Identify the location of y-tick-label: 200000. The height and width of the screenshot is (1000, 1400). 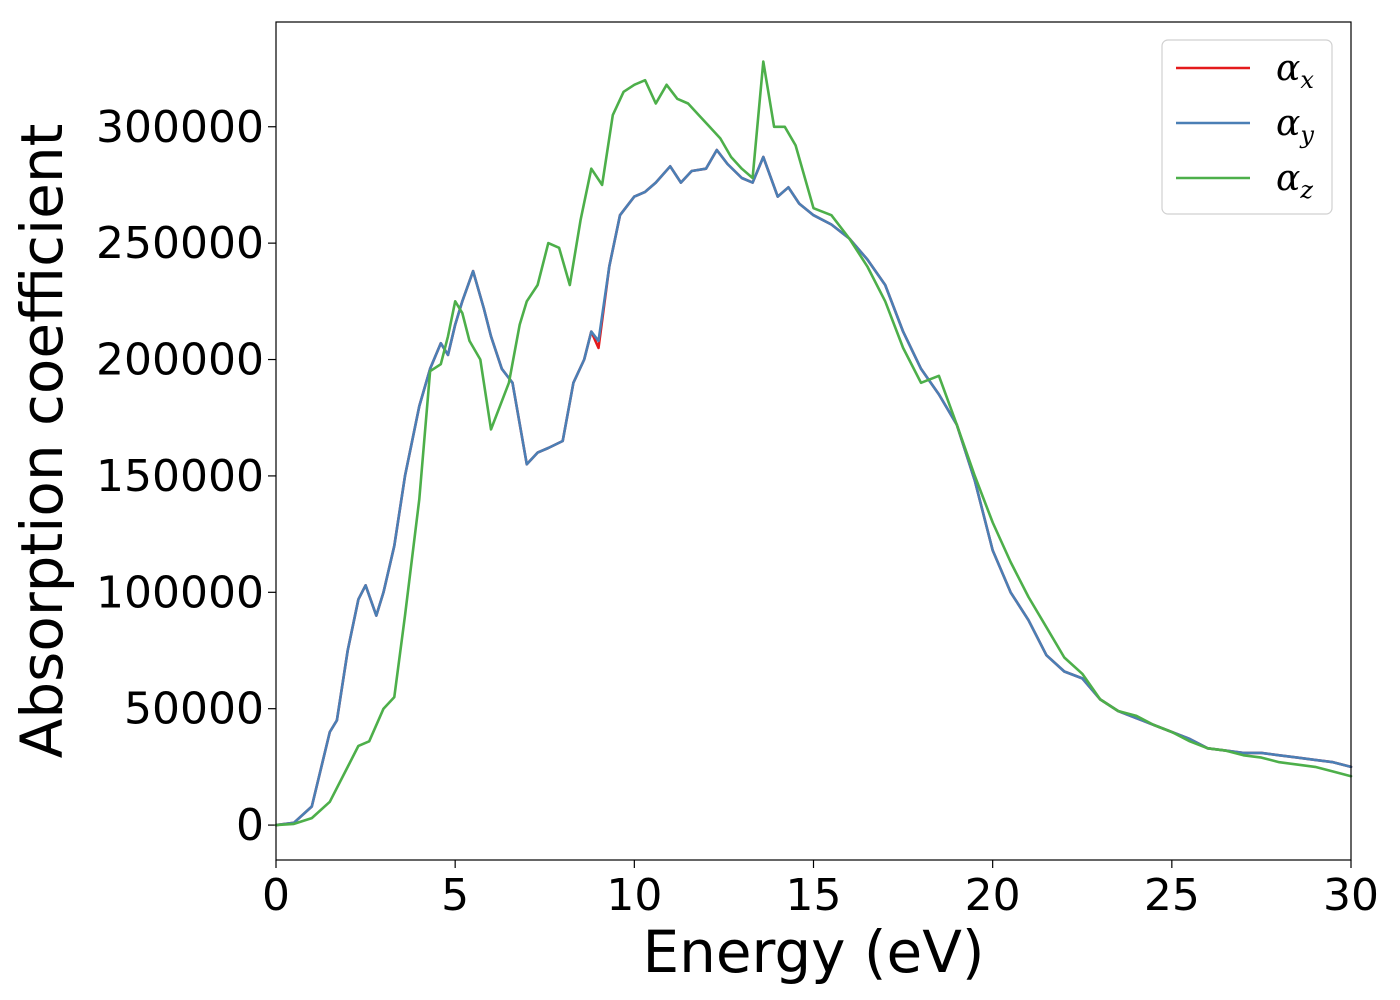
(180, 360).